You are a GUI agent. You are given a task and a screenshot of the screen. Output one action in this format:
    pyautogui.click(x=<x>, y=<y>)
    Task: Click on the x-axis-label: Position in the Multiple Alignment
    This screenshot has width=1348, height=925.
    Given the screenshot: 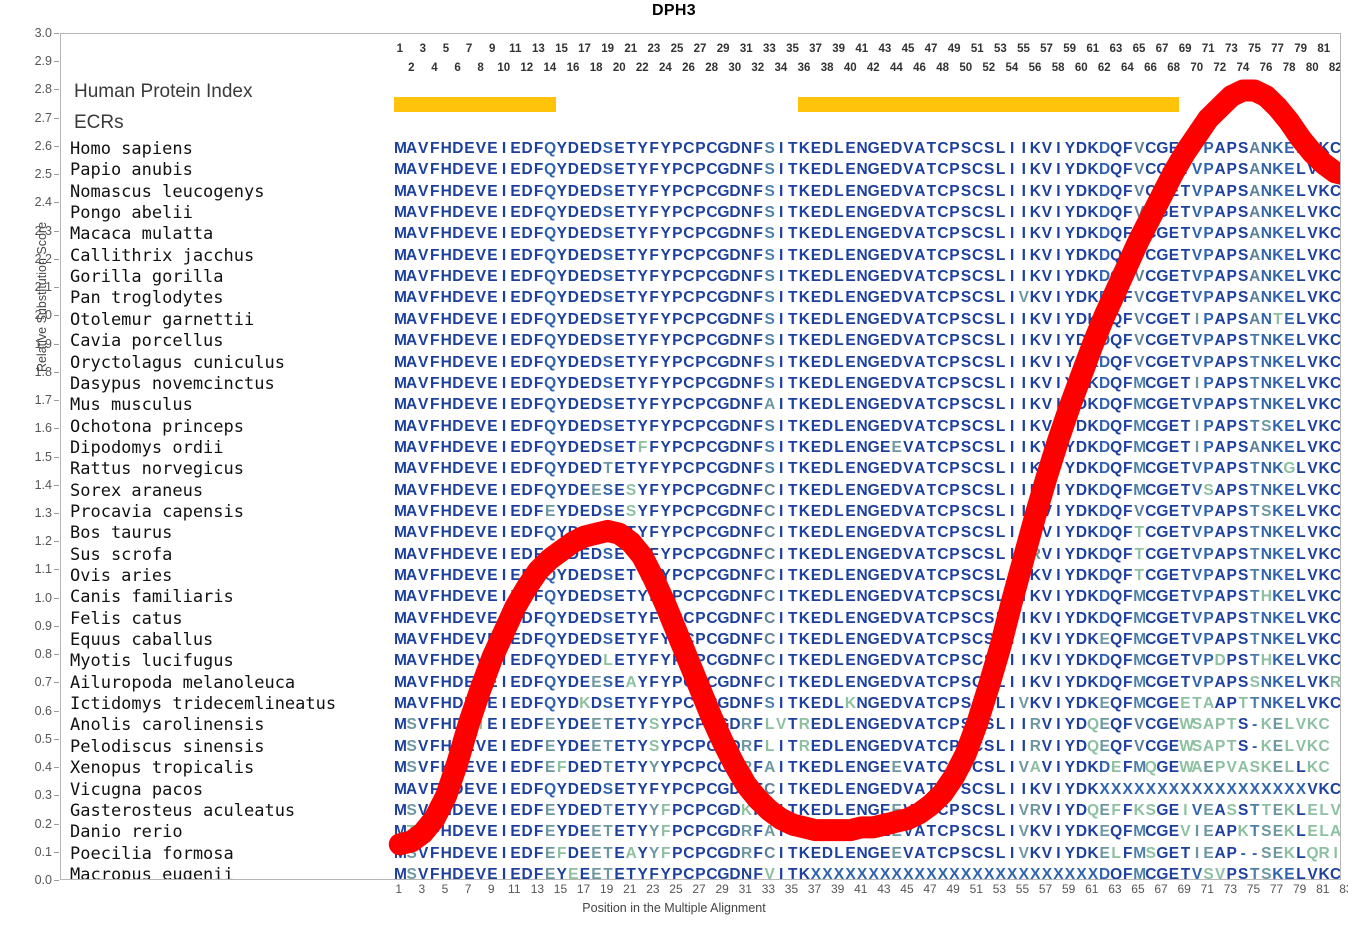 What is the action you would take?
    pyautogui.click(x=674, y=908)
    